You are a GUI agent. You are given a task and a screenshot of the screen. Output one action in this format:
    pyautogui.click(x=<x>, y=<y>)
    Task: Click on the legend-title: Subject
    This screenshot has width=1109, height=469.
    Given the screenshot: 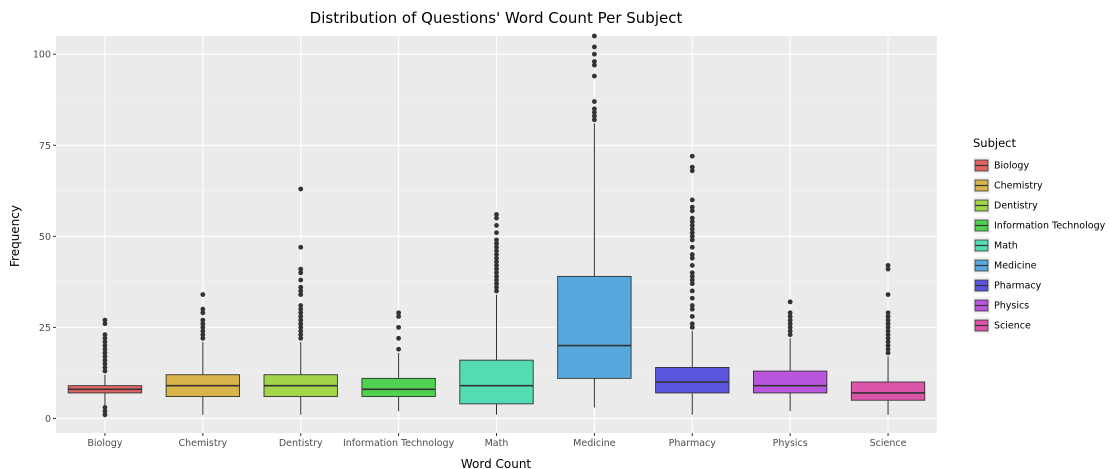 What is the action you would take?
    pyautogui.click(x=994, y=143)
    